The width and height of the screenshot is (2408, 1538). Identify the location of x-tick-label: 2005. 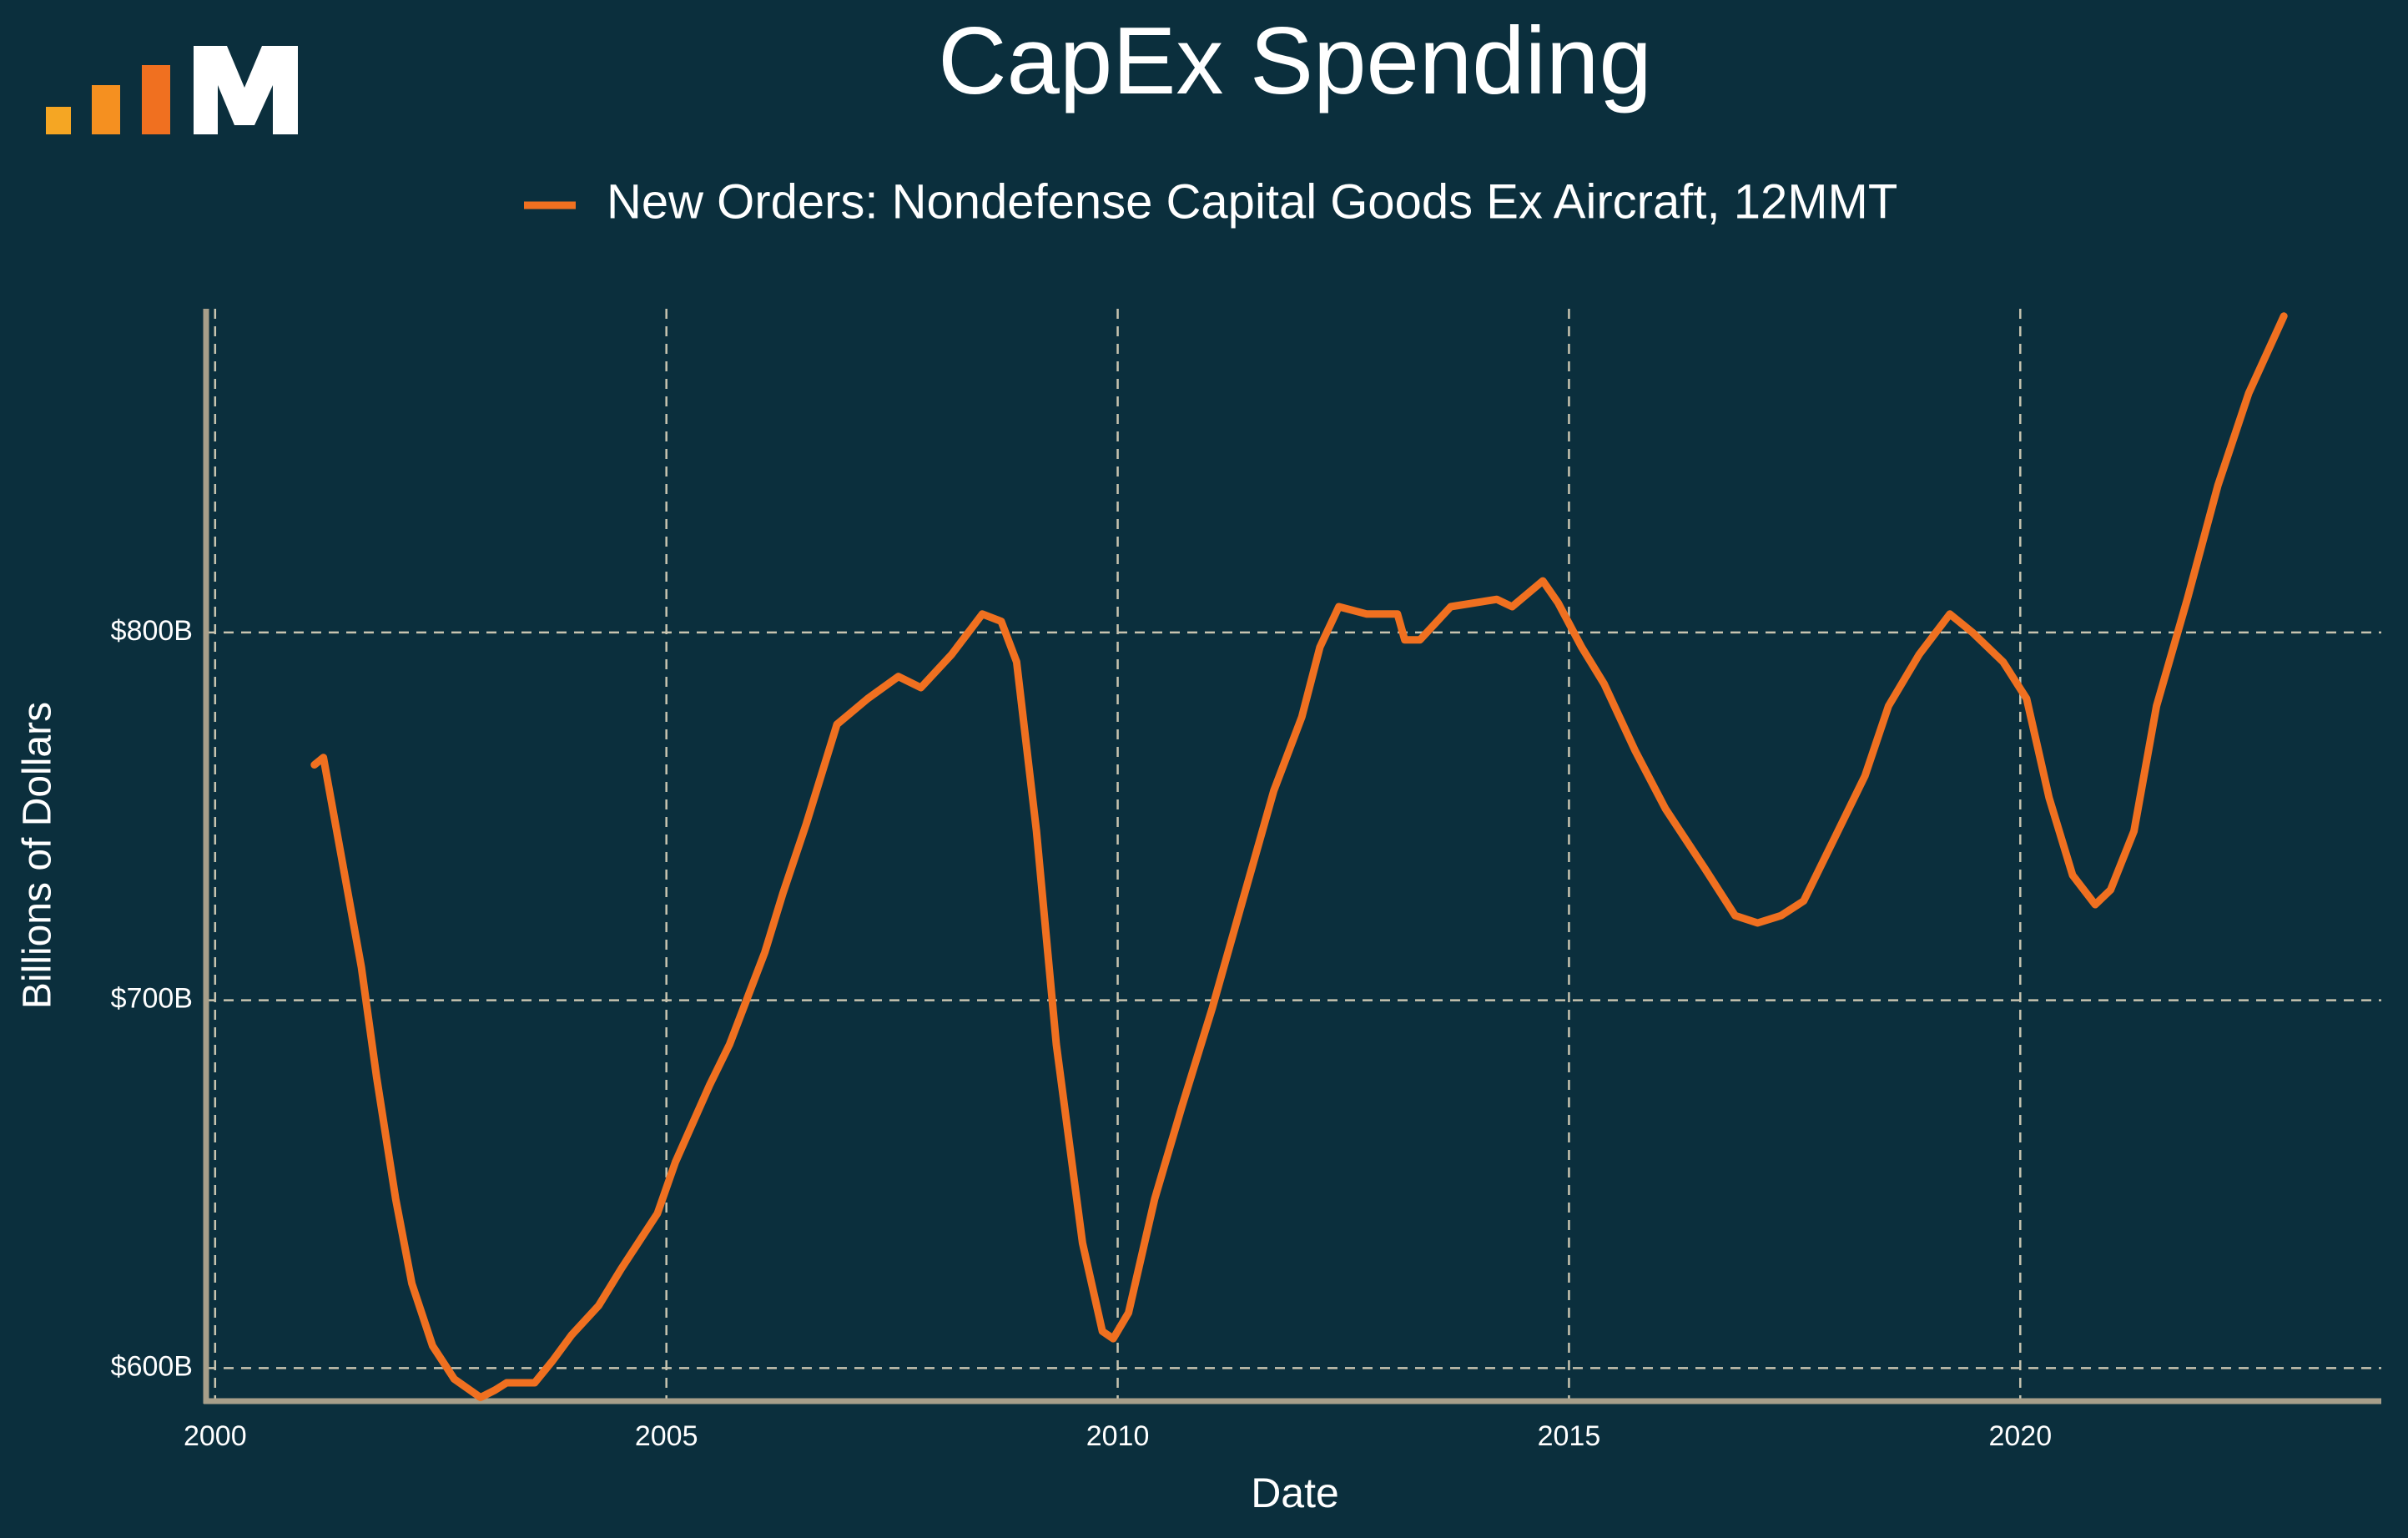
(666, 1436).